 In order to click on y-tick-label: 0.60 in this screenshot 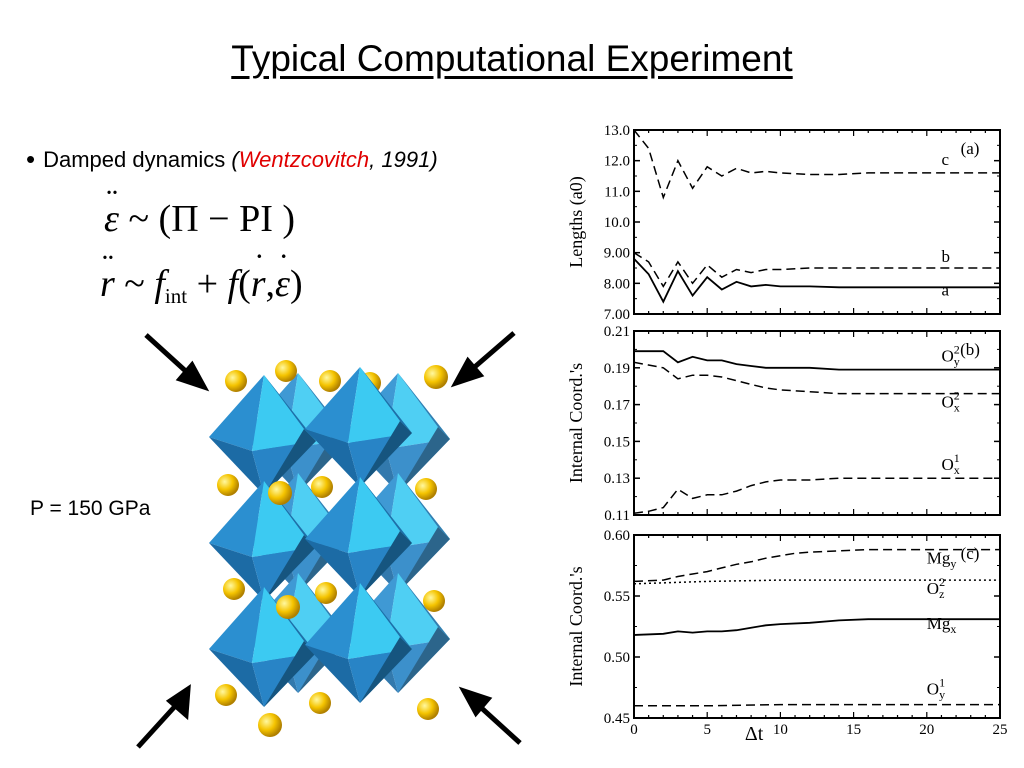, I will do `click(617, 536)`.